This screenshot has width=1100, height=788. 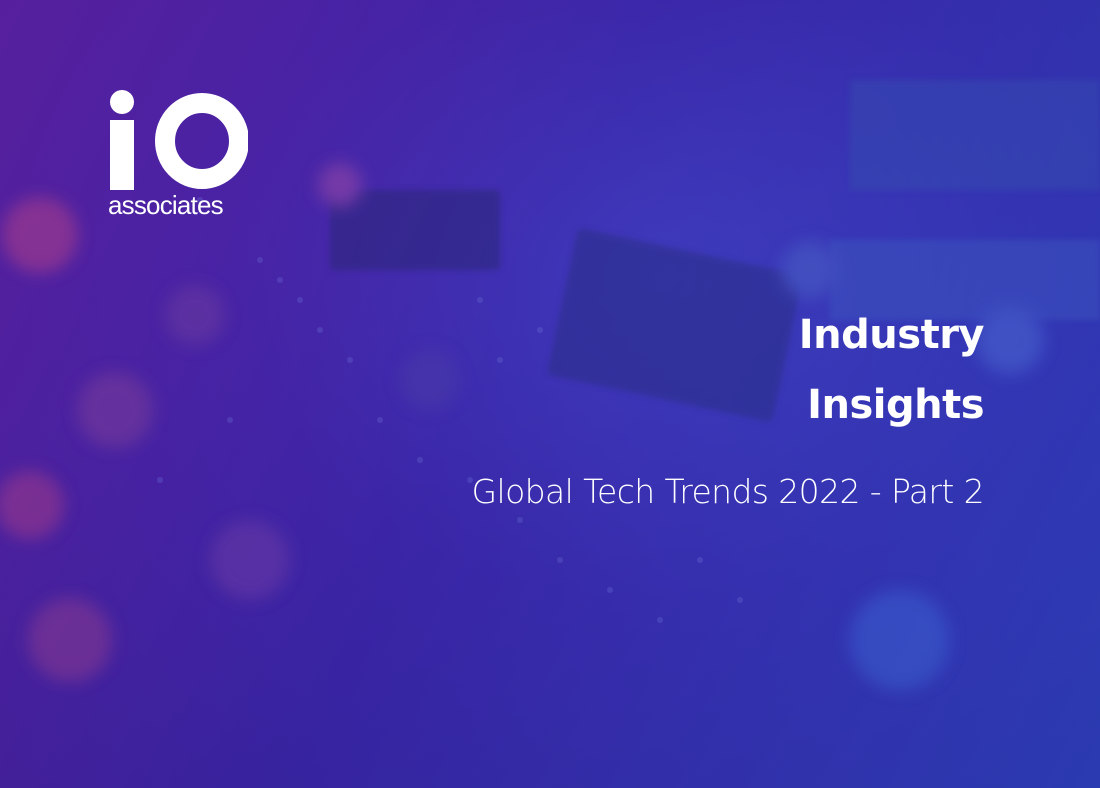 I want to click on company-logo: associates, so click(x=178, y=158).